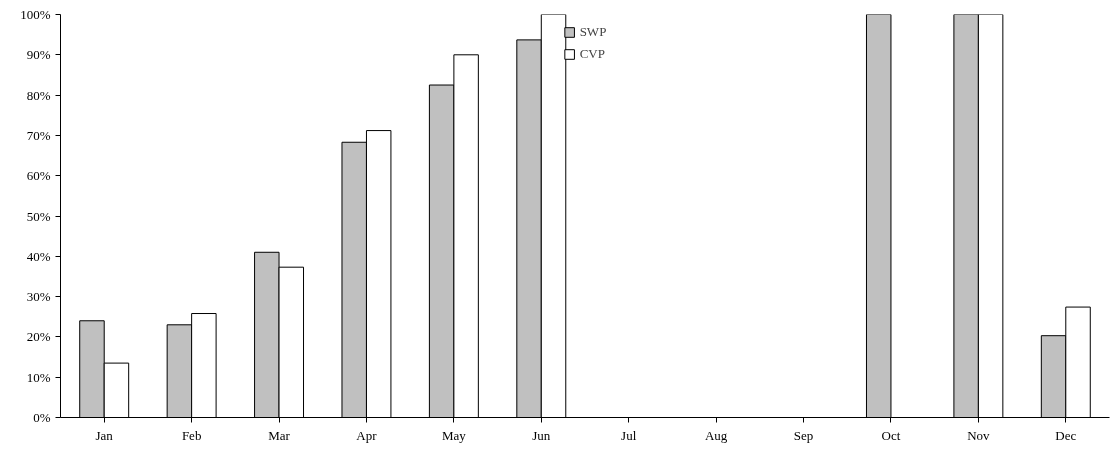  Describe the element at coordinates (38, 55) in the screenshot. I see `y-tick-label: 90%` at that location.